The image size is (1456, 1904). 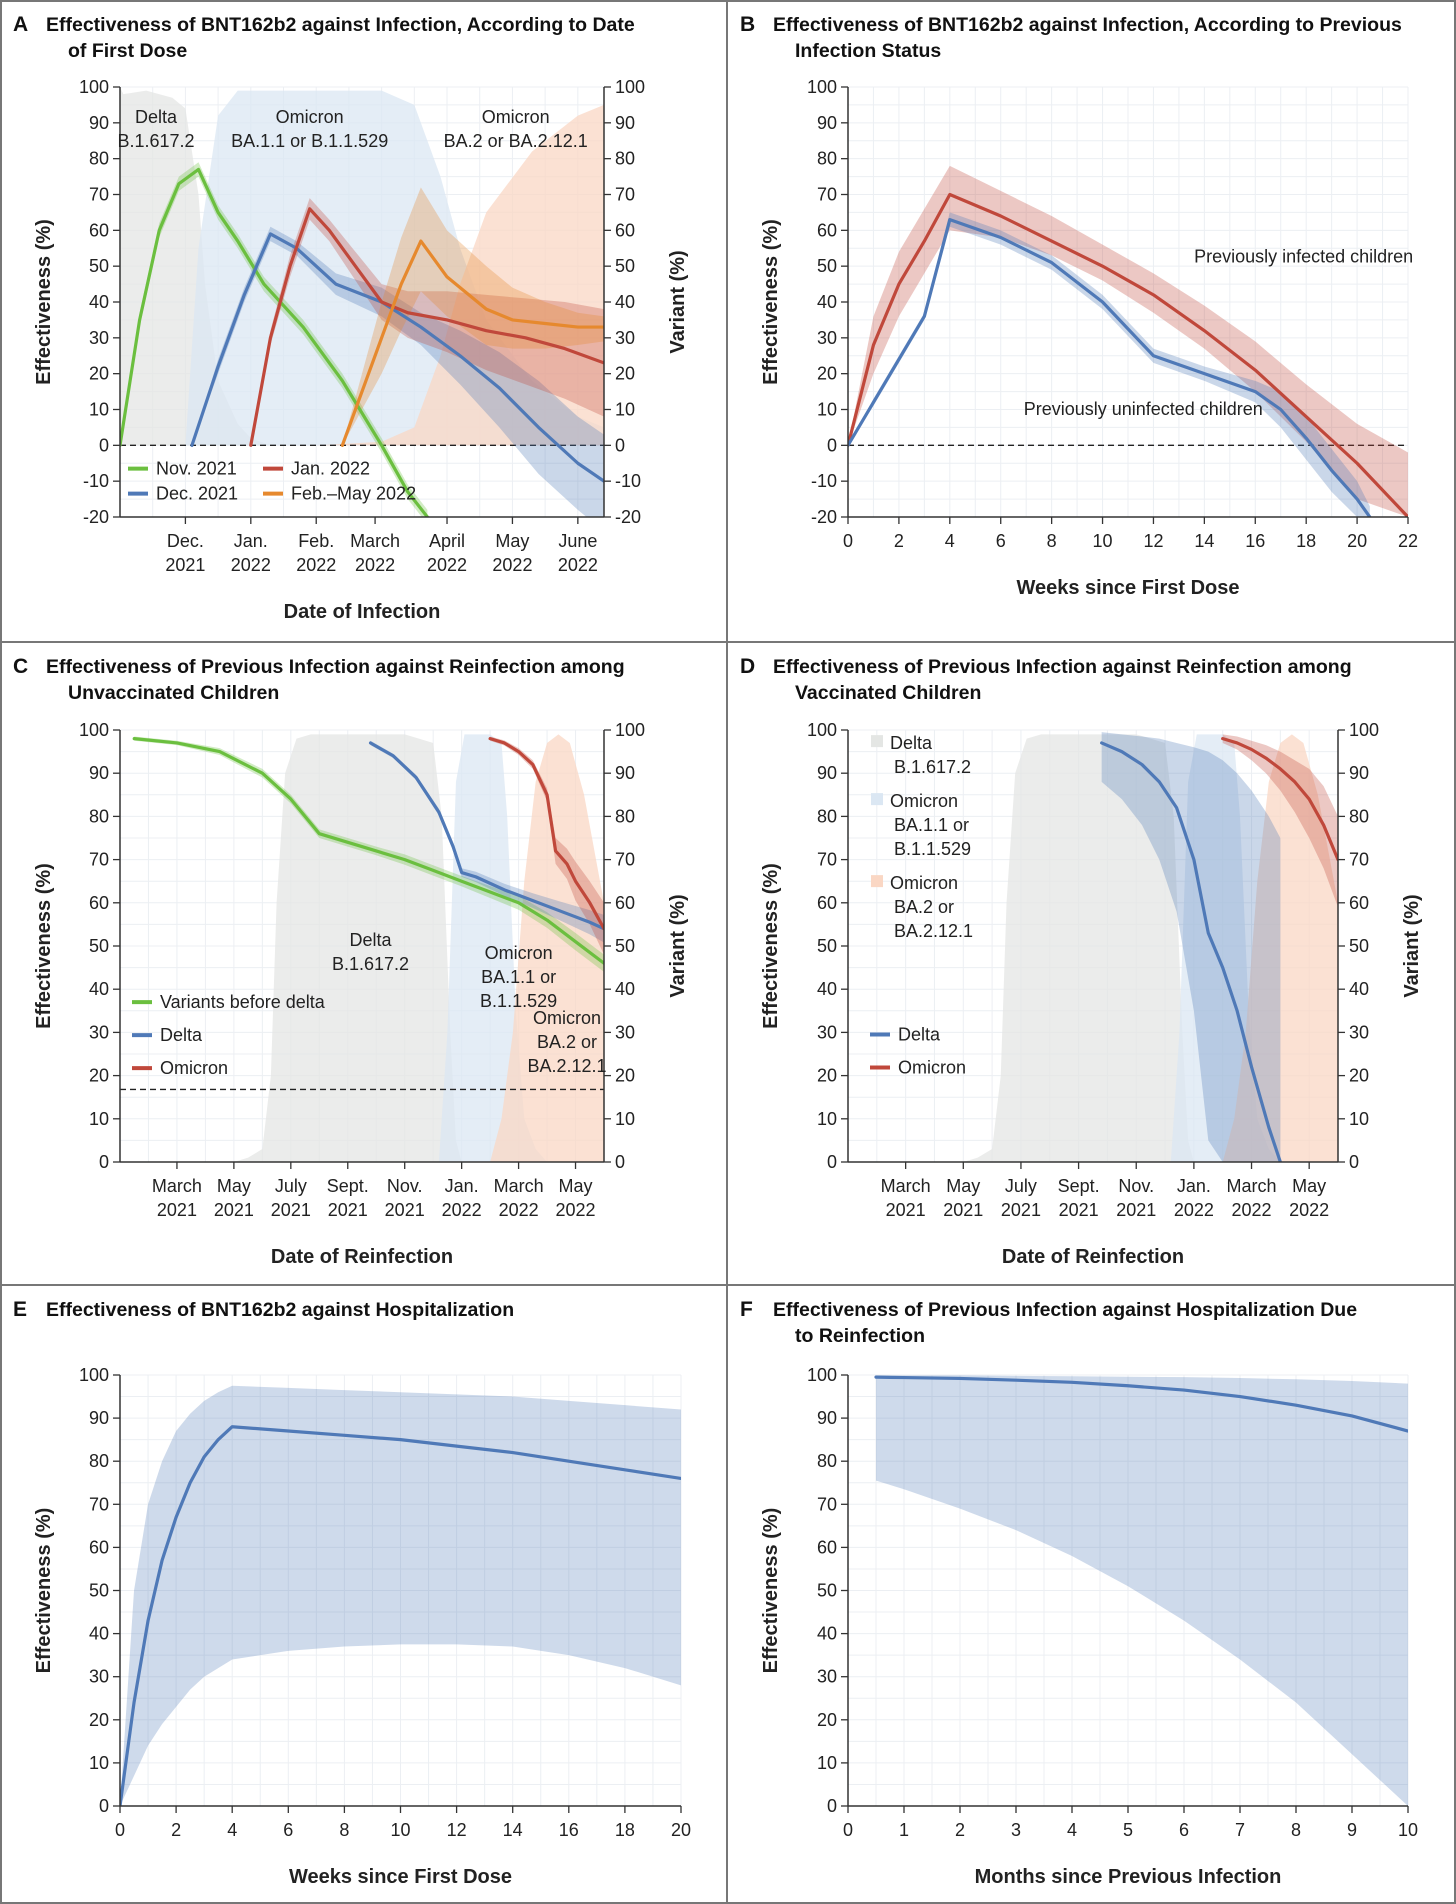 I want to click on x-axis-label: Months since Previous Infection, so click(x=1128, y=1877).